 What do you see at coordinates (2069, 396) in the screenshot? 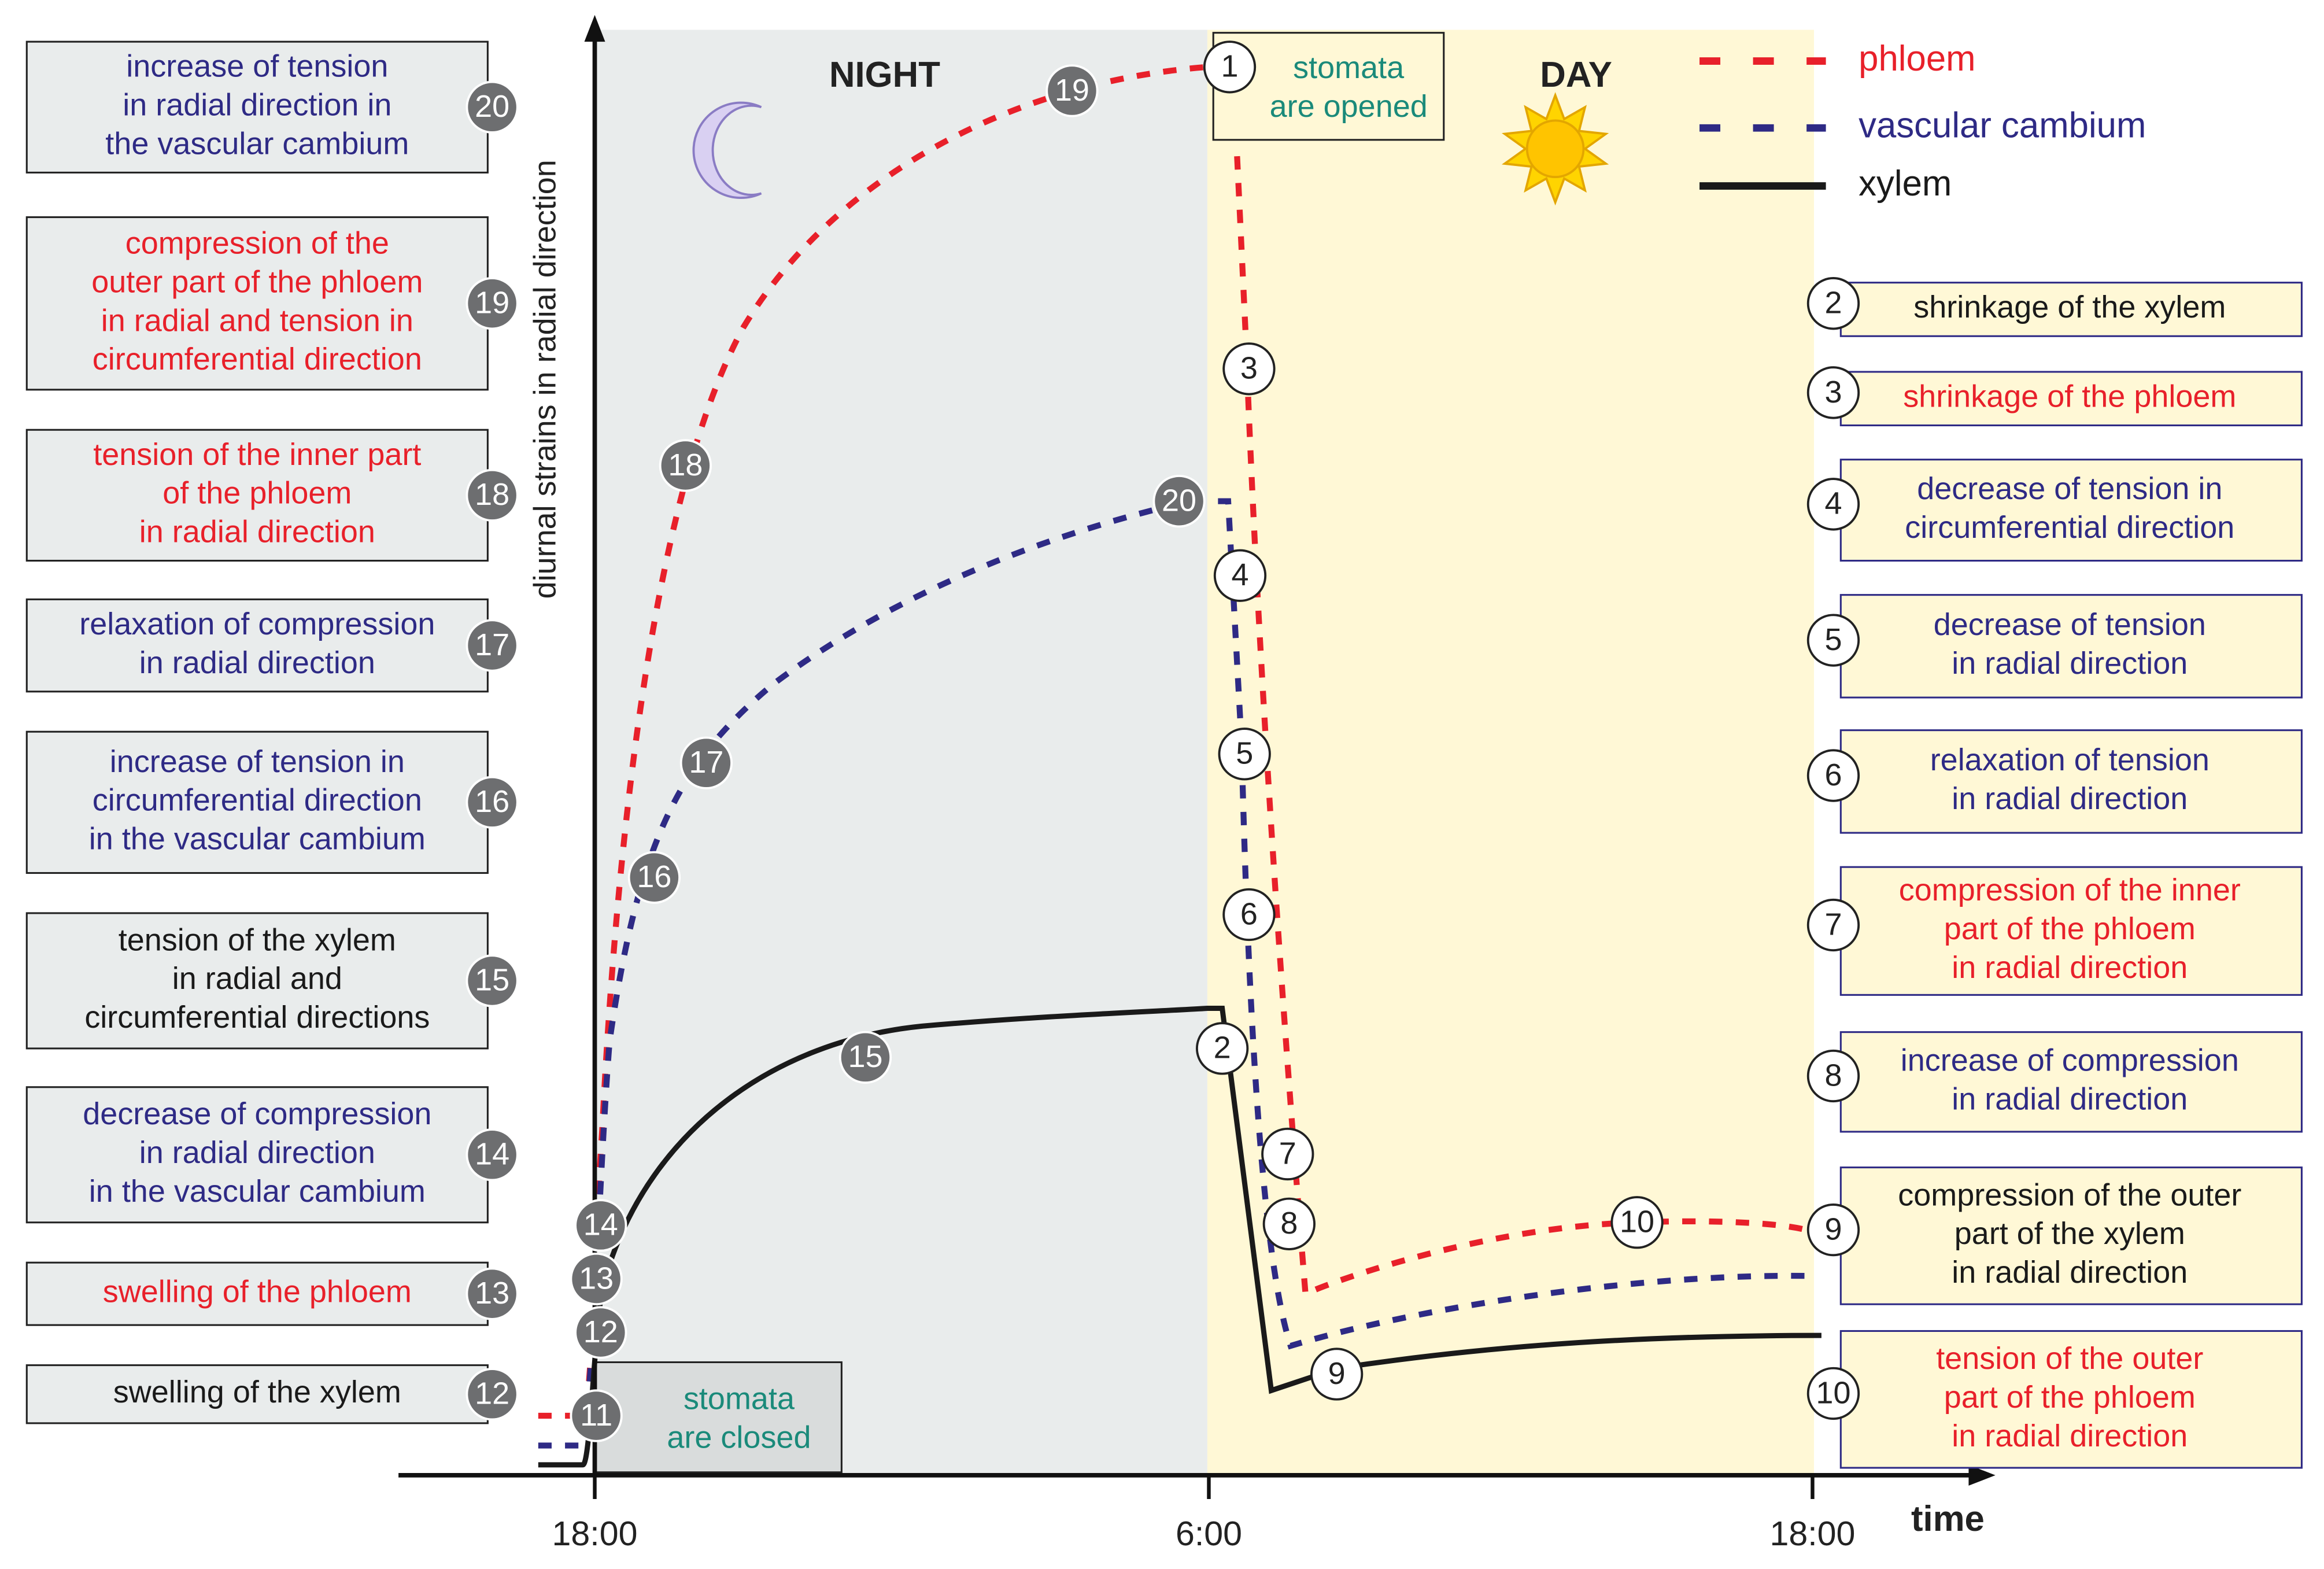
I see `label-text: shrinkage of the phloem` at bounding box center [2069, 396].